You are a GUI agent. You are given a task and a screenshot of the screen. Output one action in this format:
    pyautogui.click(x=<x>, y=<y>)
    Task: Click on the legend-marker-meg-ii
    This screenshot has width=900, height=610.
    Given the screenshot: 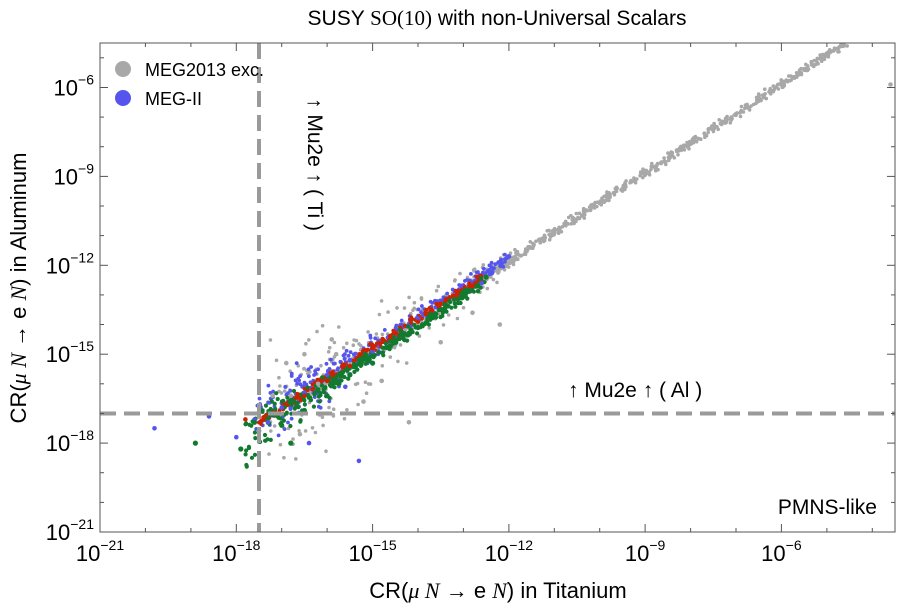 What is the action you would take?
    pyautogui.click(x=123, y=98)
    